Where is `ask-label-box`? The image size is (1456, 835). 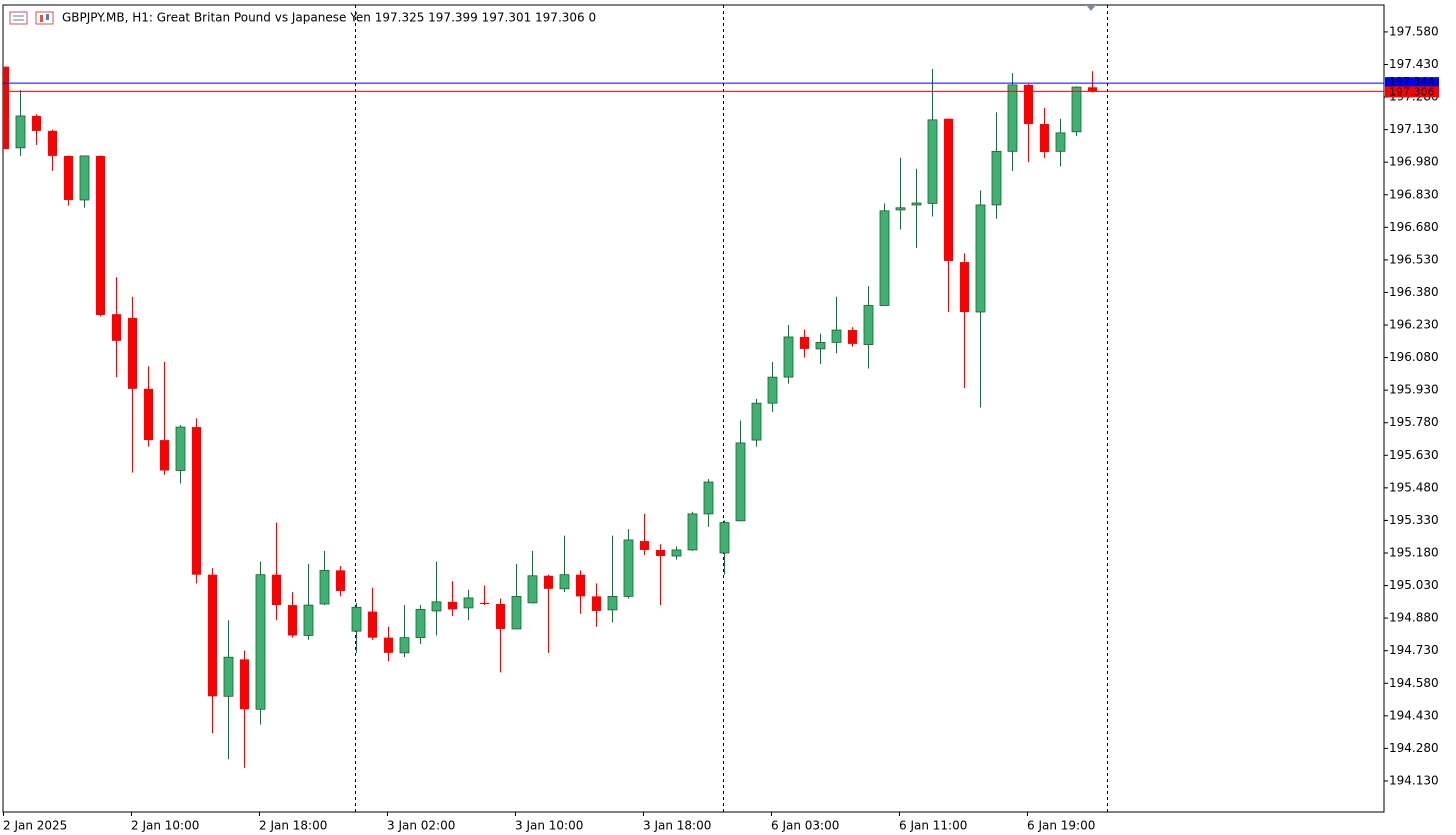 ask-label-box is located at coordinates (1412, 83).